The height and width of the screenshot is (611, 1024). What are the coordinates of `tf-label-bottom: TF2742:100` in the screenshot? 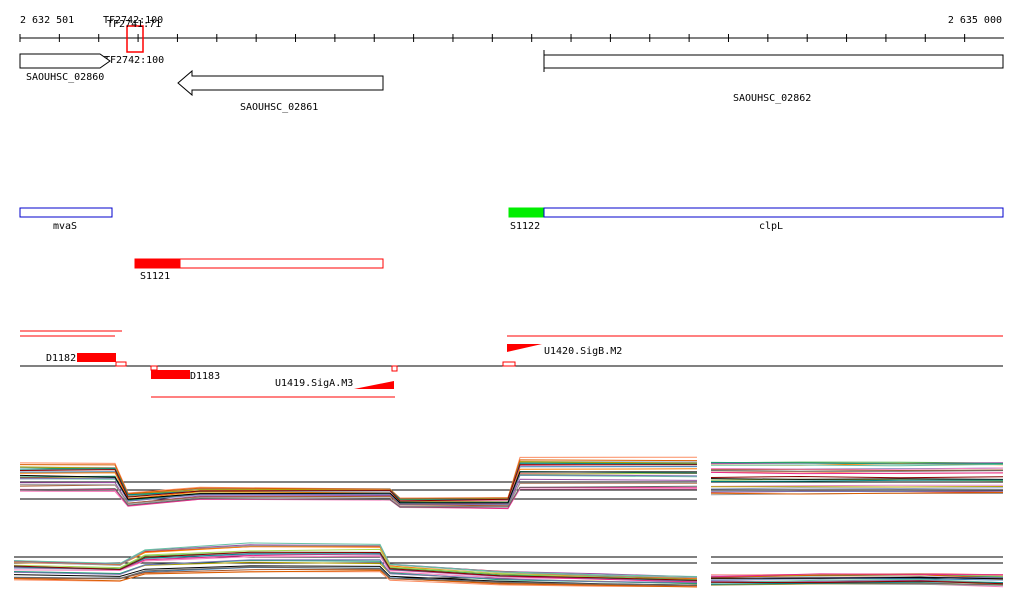 It's located at (134, 60).